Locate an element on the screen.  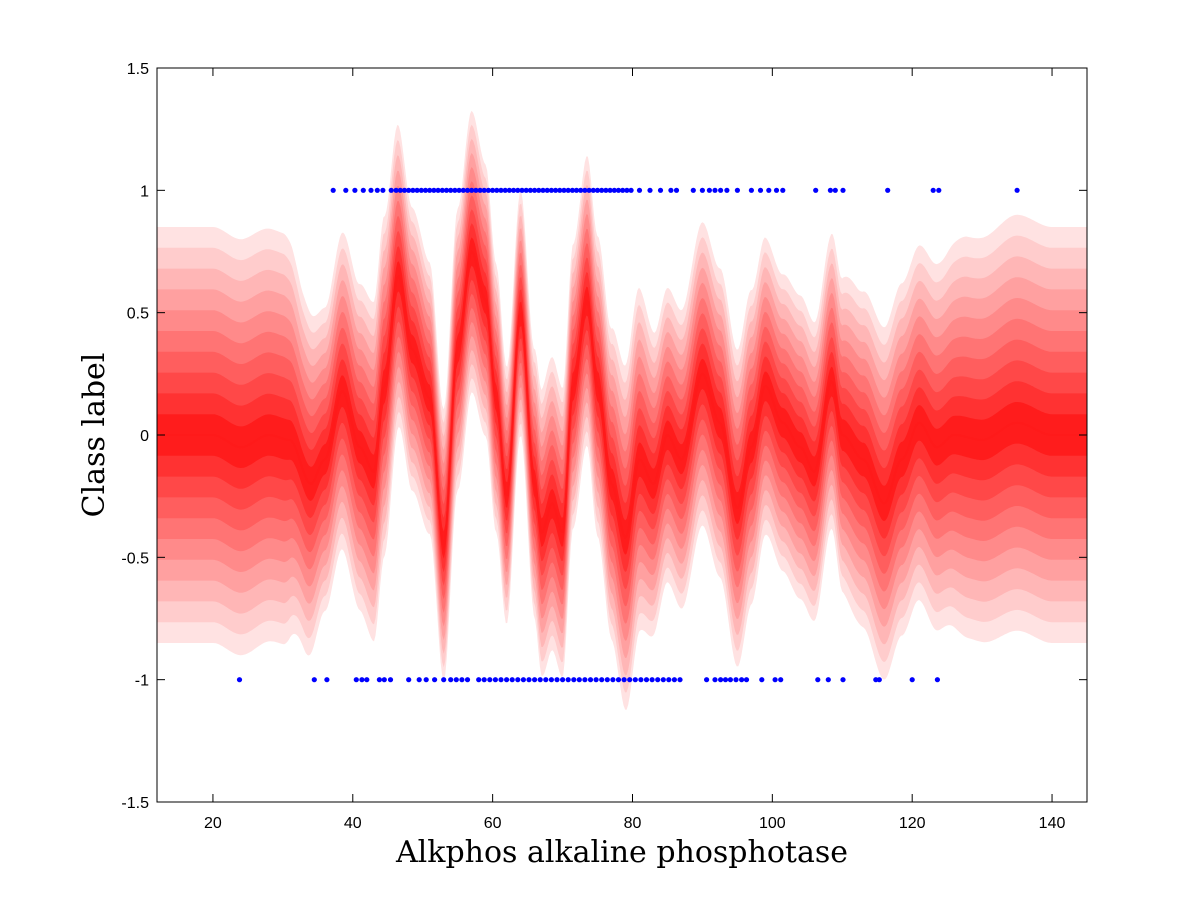
x-tick-label: 60 is located at coordinates (493, 823).